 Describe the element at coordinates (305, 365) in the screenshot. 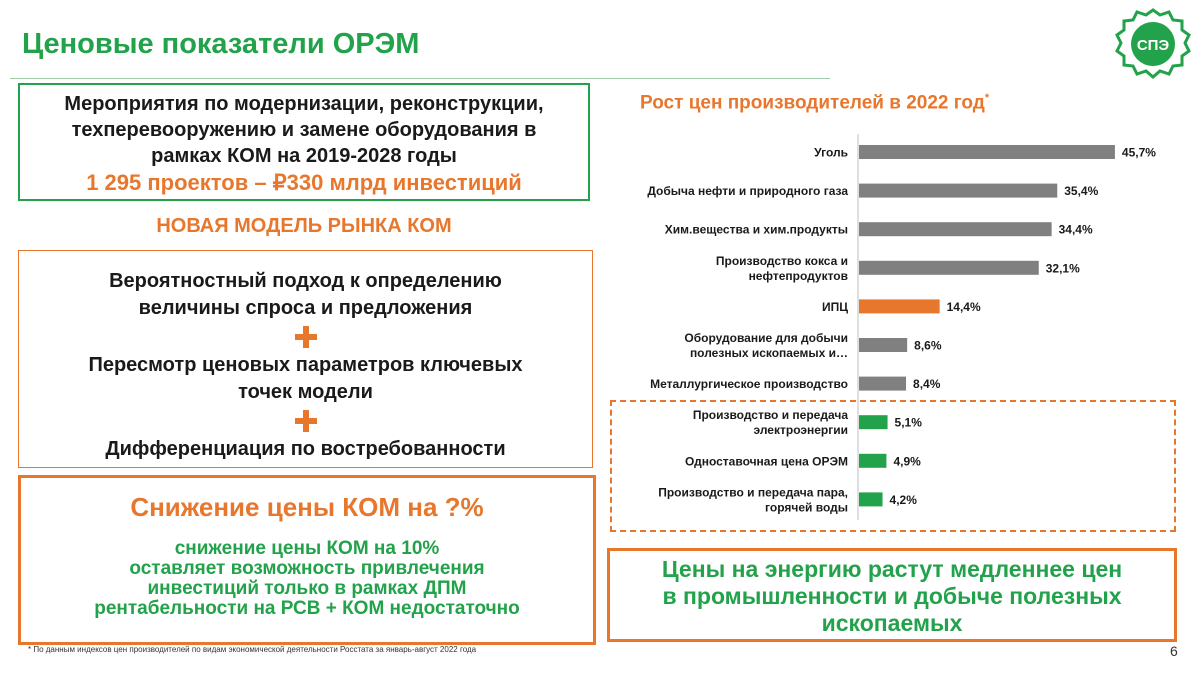

I see `feature-2-line-1: Пересмотр ценовых параметров ключевых` at that location.